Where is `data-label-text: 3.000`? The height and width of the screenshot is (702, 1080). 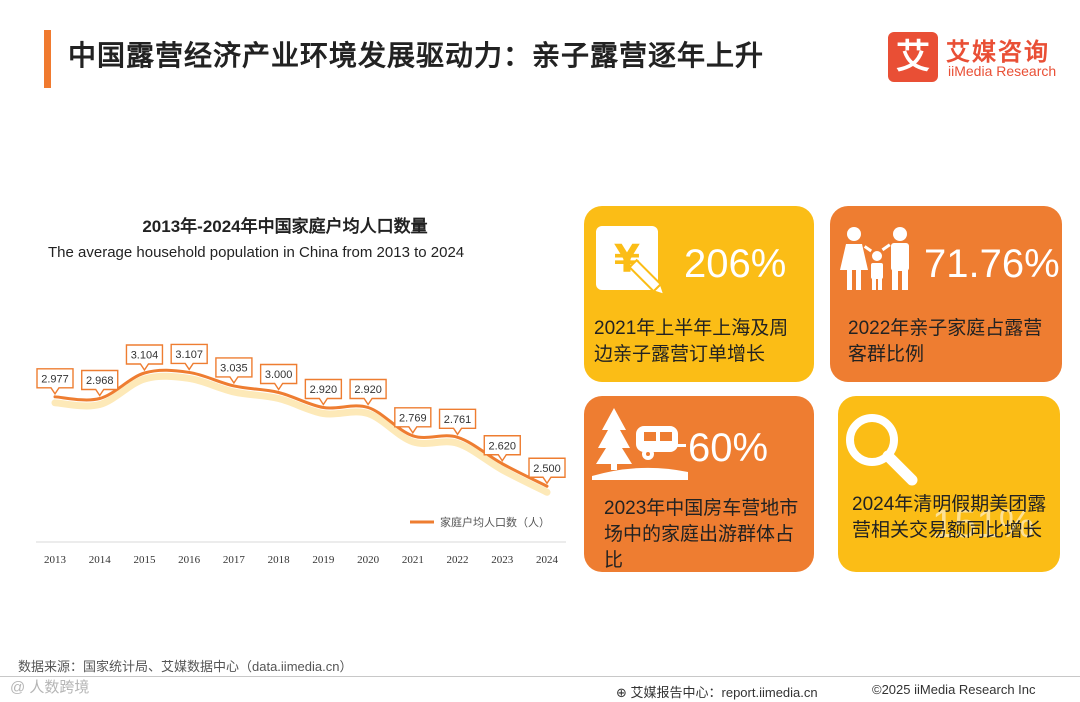
data-label-text: 3.000 is located at coordinates (279, 375).